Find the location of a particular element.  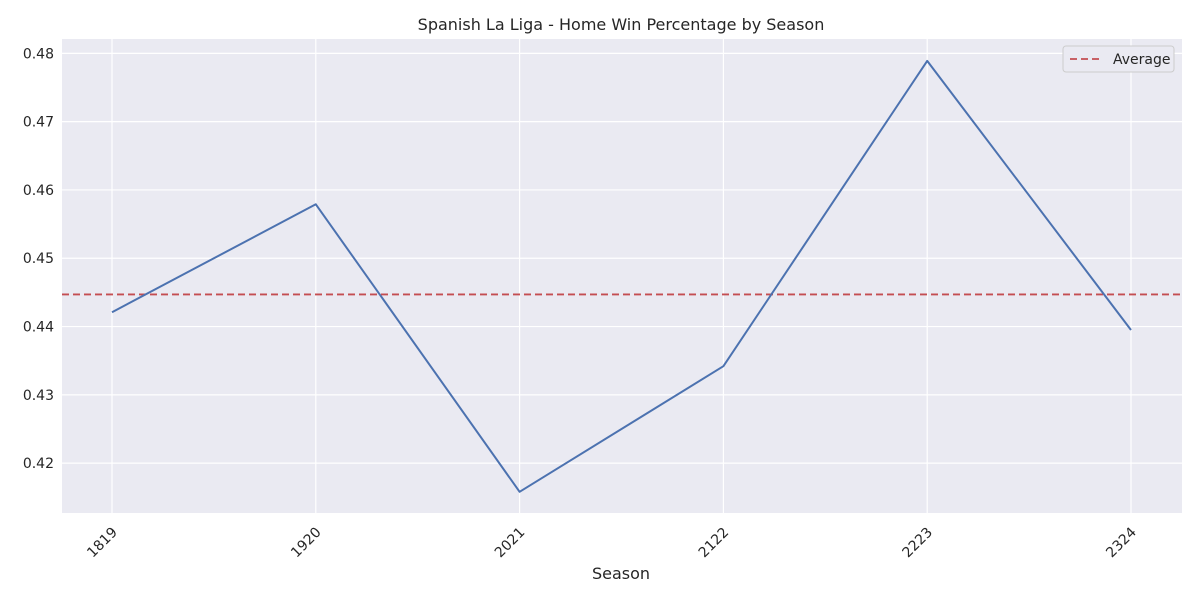

legend-average-label: Average is located at coordinates (1142, 60).